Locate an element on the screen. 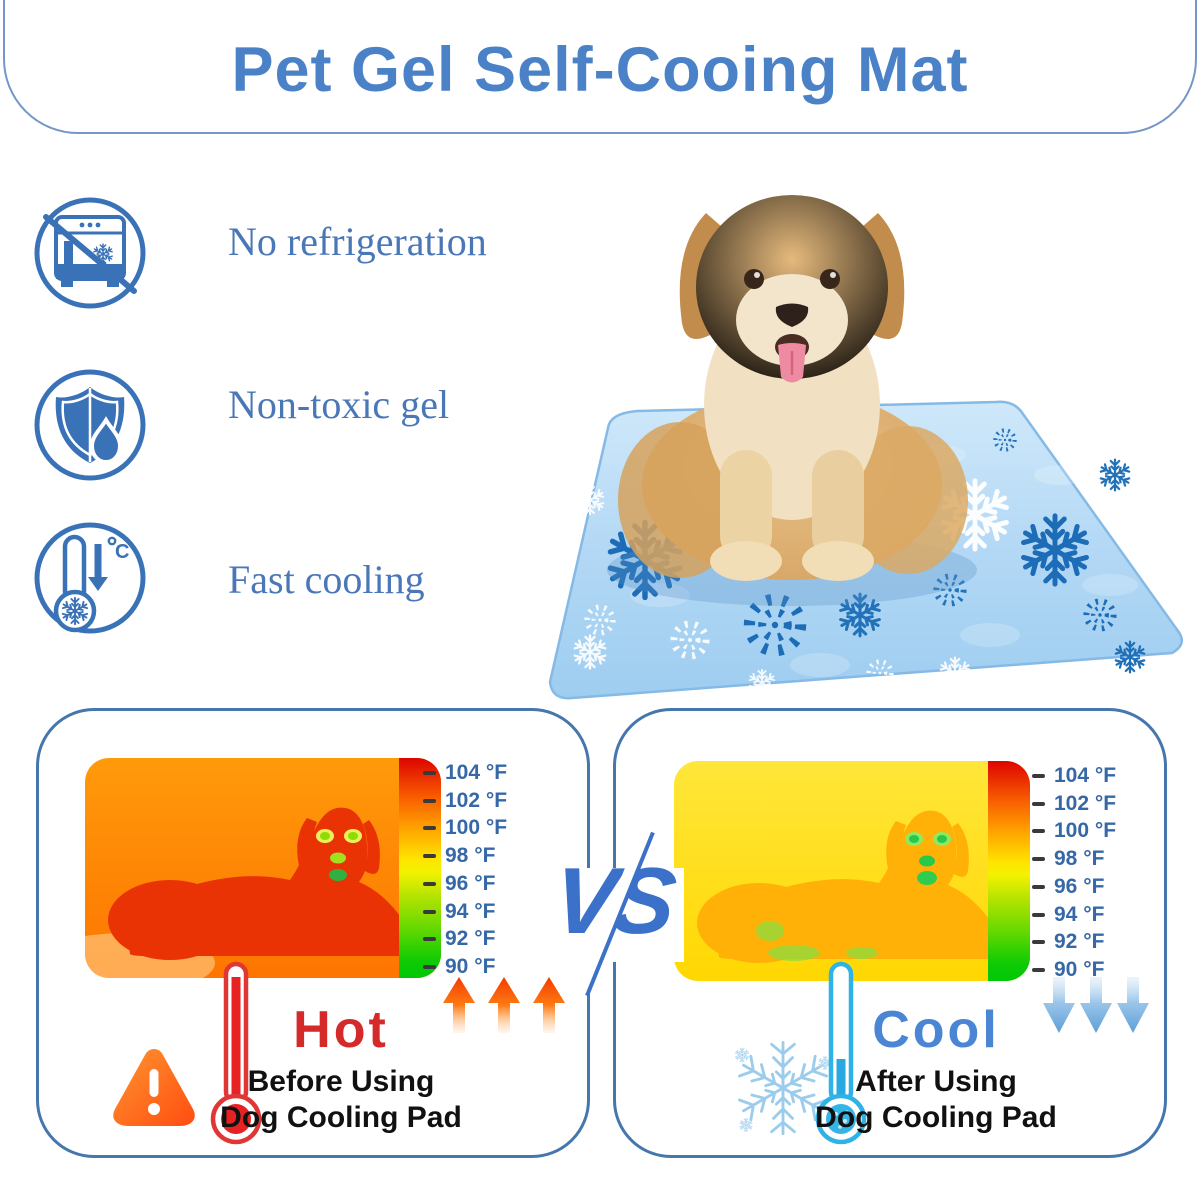 The width and height of the screenshot is (1200, 1200). puppy is located at coordinates (792, 400).